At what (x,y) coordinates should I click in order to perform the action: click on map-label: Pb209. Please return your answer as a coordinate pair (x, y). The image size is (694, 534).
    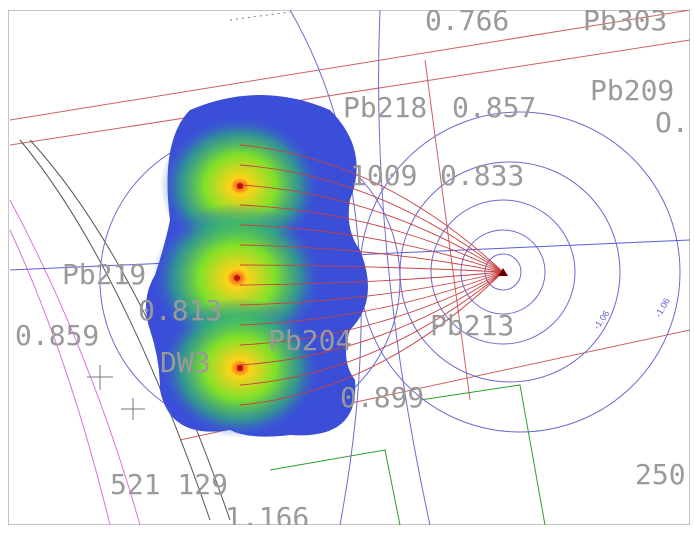
    Looking at the image, I should click on (632, 90).